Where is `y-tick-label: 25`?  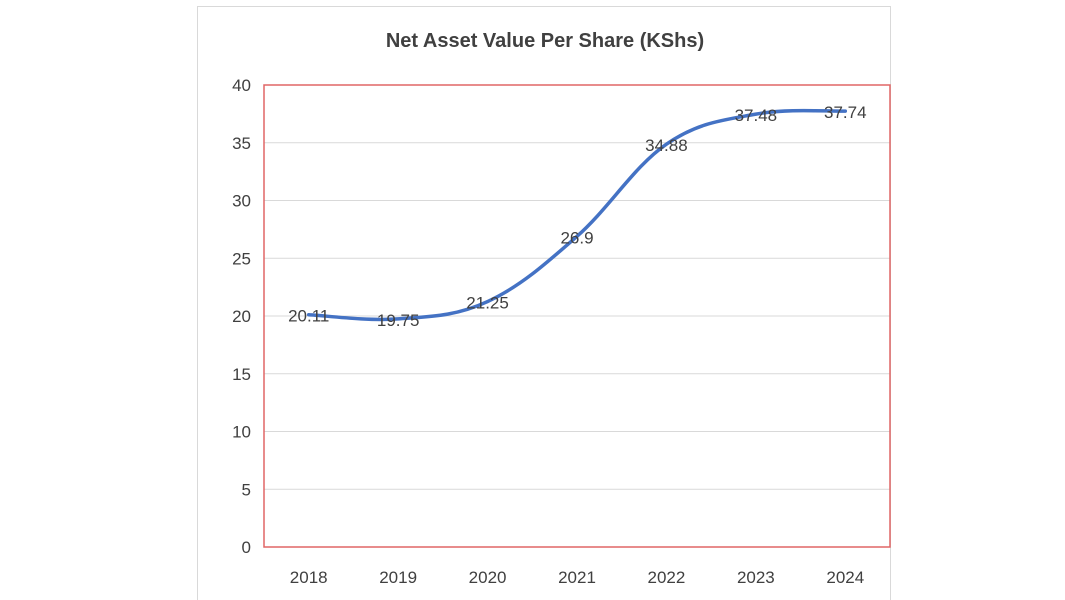
y-tick-label: 25 is located at coordinates (241, 258).